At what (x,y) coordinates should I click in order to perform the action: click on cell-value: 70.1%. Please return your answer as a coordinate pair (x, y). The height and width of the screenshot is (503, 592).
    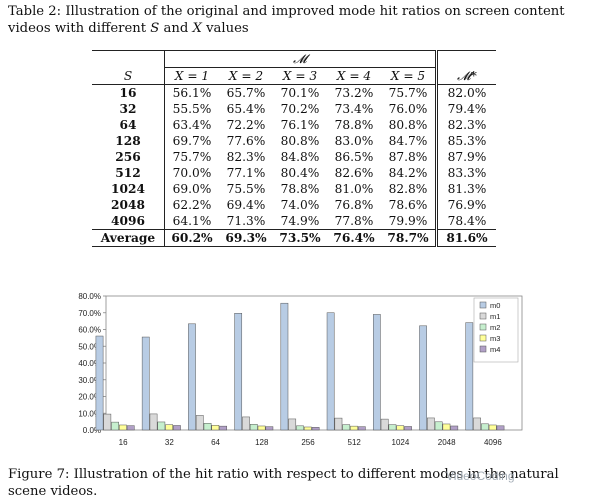
    Looking at the image, I should click on (300, 93).